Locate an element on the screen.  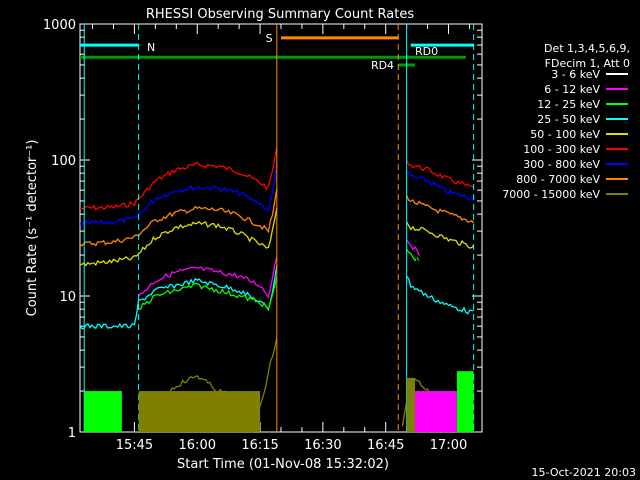
legend-header: Det 1,3,4,5,6,9, is located at coordinates (587, 48).